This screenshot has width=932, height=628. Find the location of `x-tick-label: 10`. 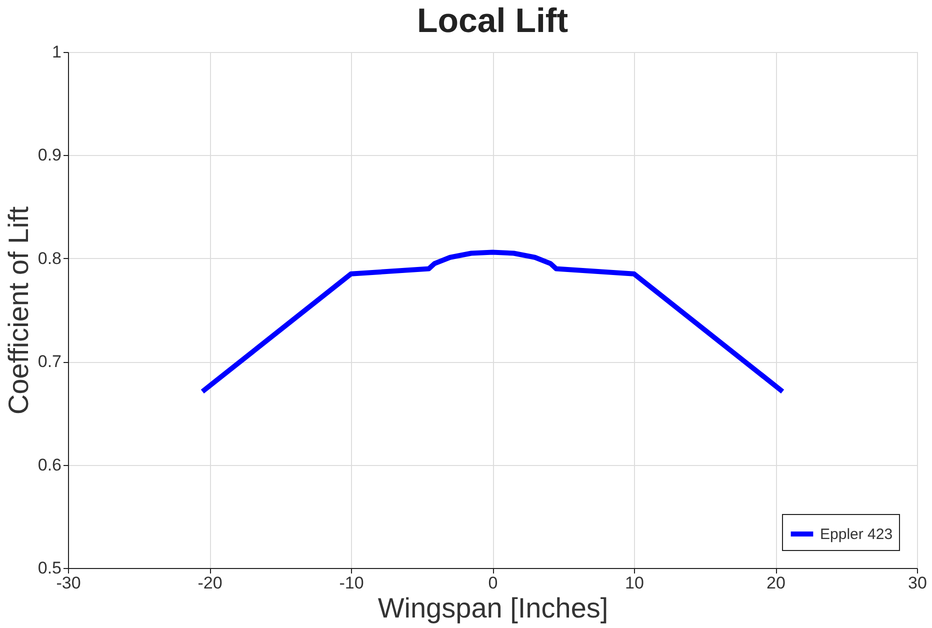

x-tick-label: 10 is located at coordinates (634, 583).